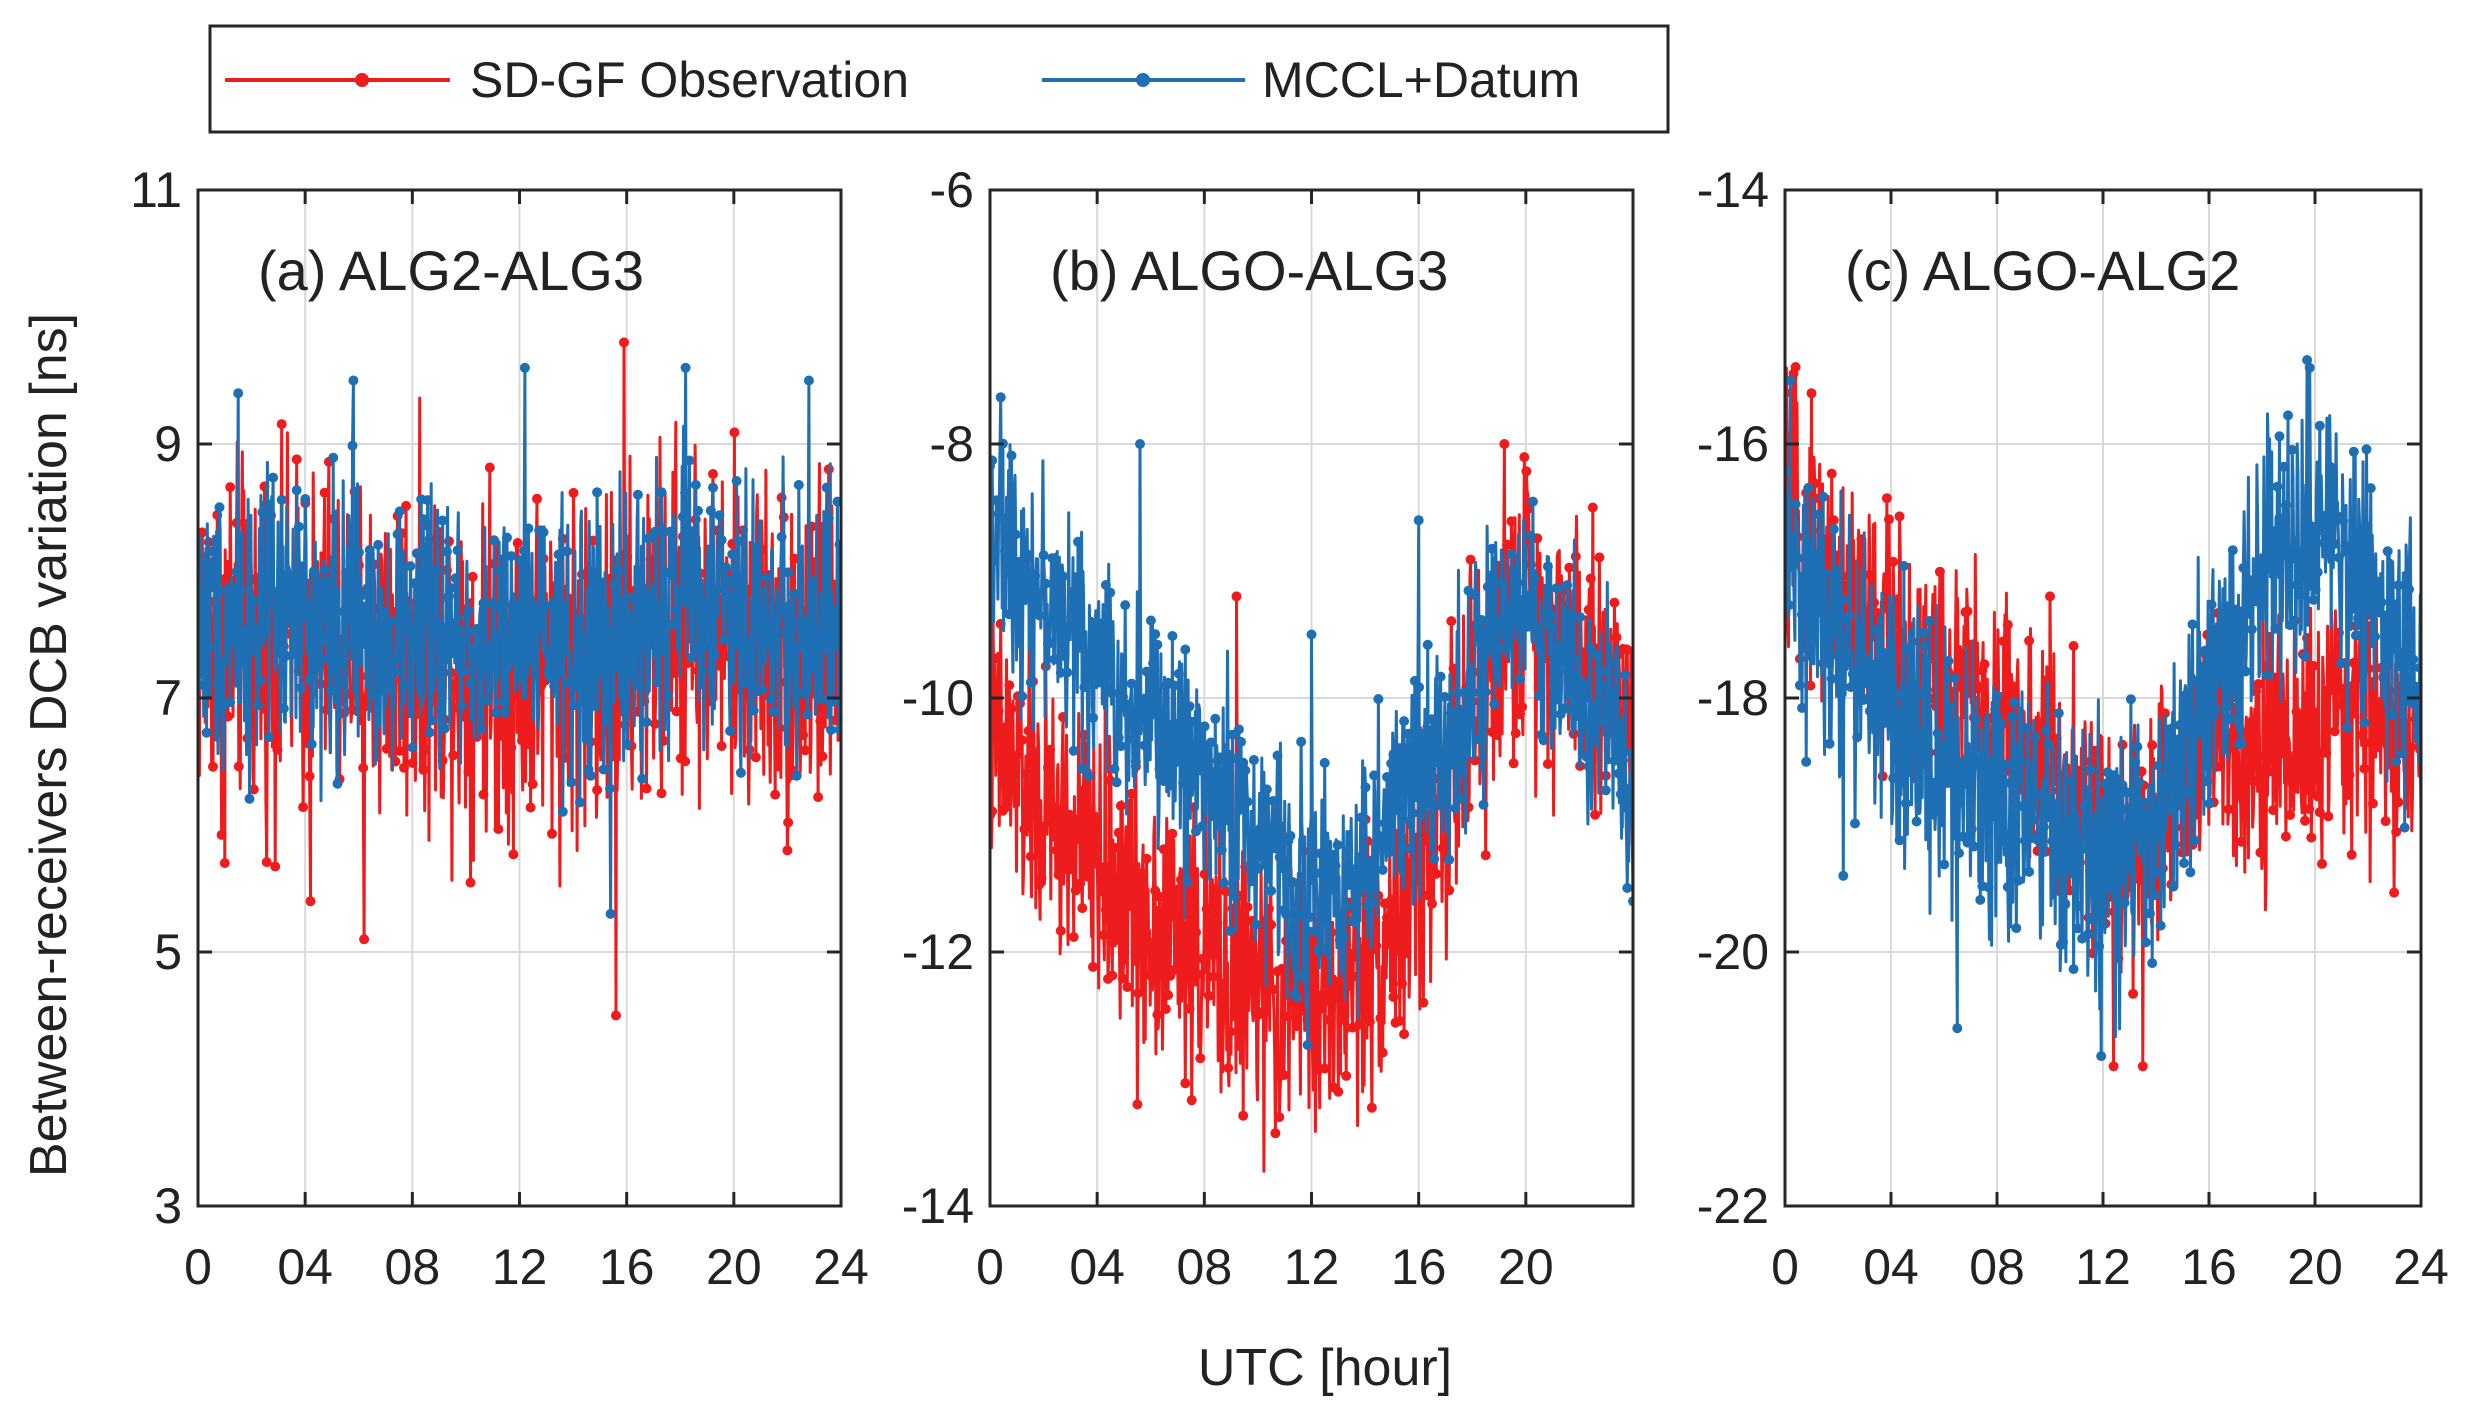  Describe the element at coordinates (2103, 708) in the screenshot. I see `series-mccl-datum` at that location.